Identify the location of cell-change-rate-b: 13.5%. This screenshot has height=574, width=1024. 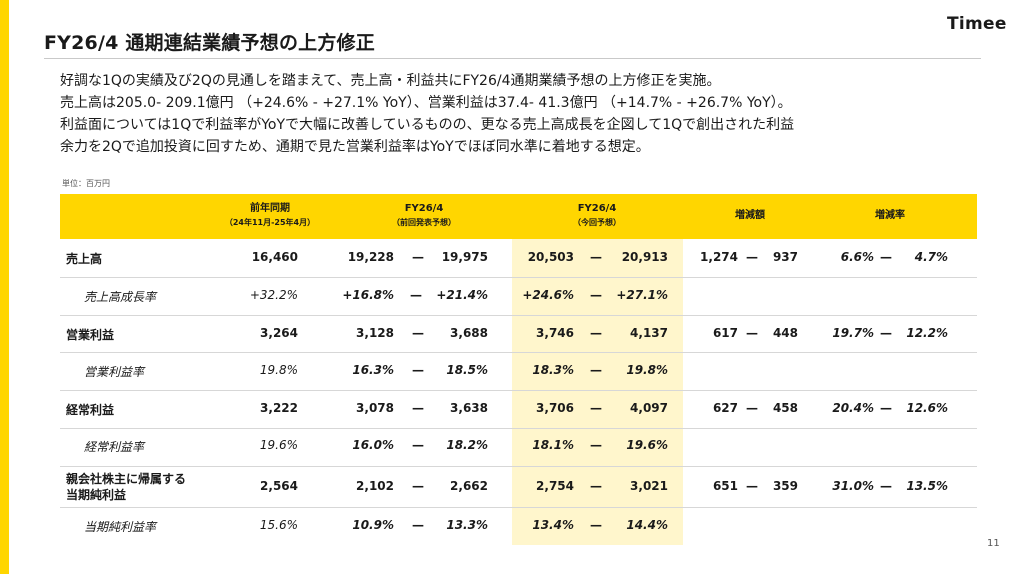
(927, 486).